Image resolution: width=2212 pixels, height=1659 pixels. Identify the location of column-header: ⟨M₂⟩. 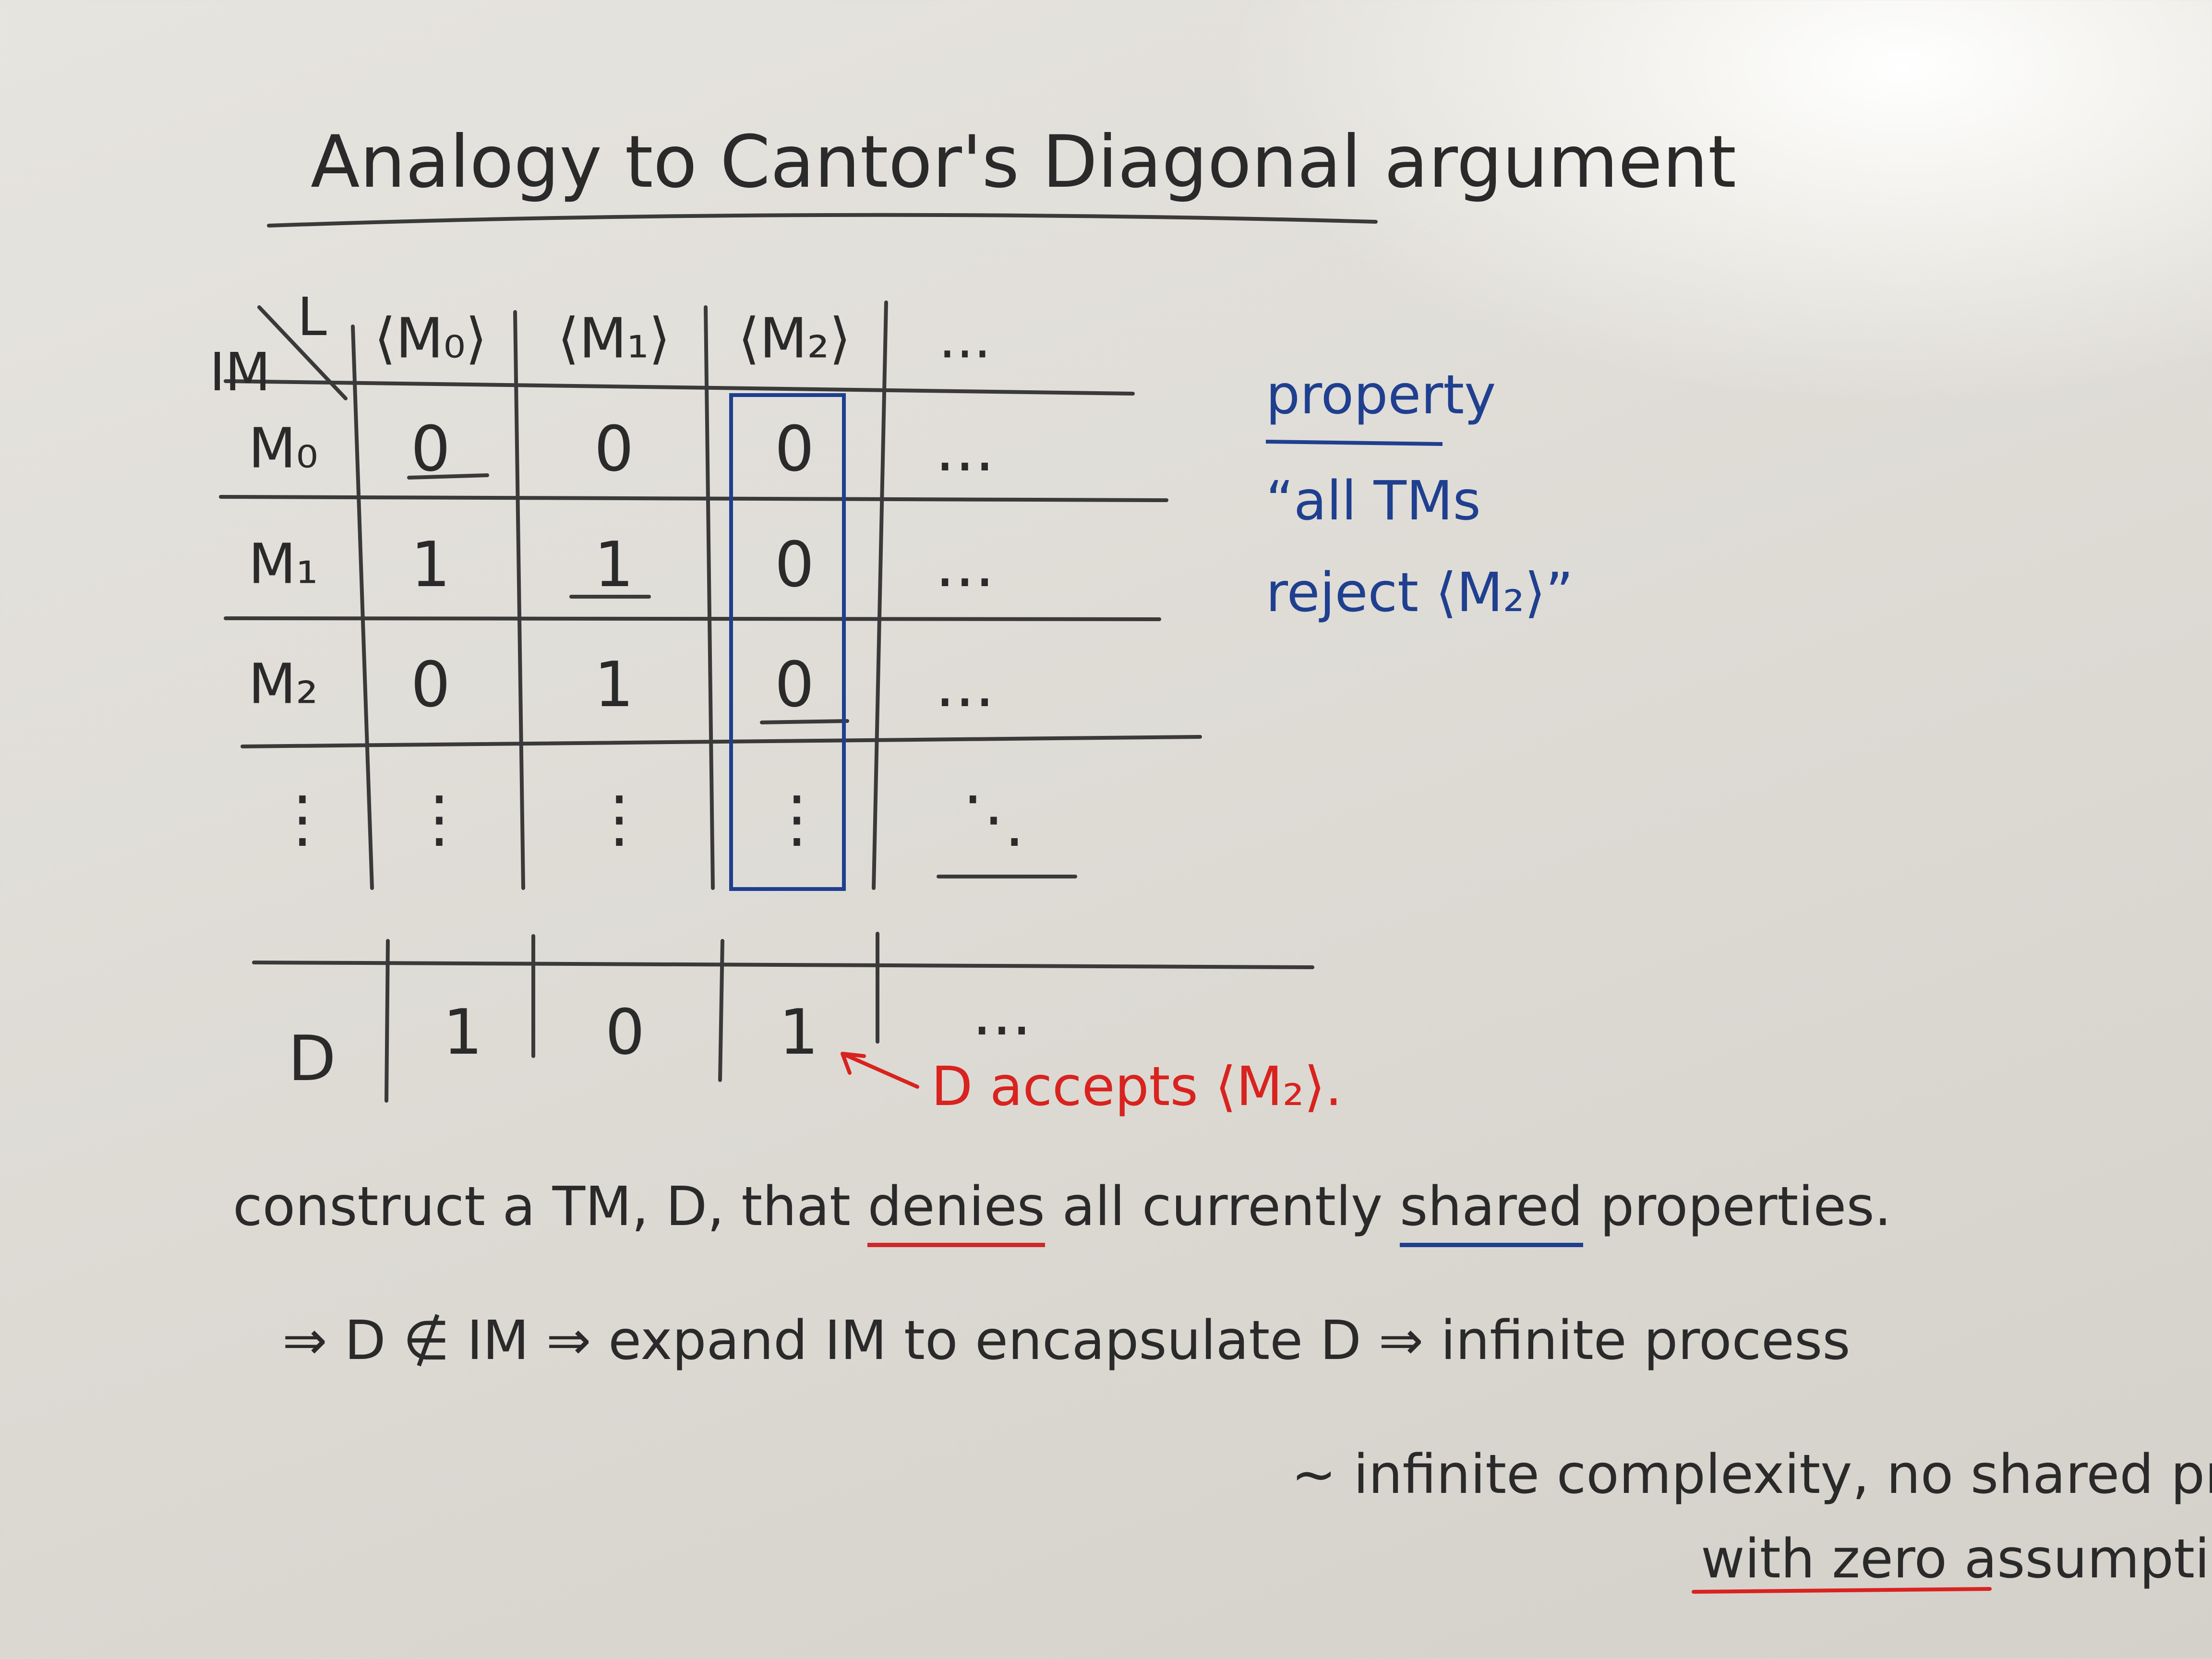
(794, 338).